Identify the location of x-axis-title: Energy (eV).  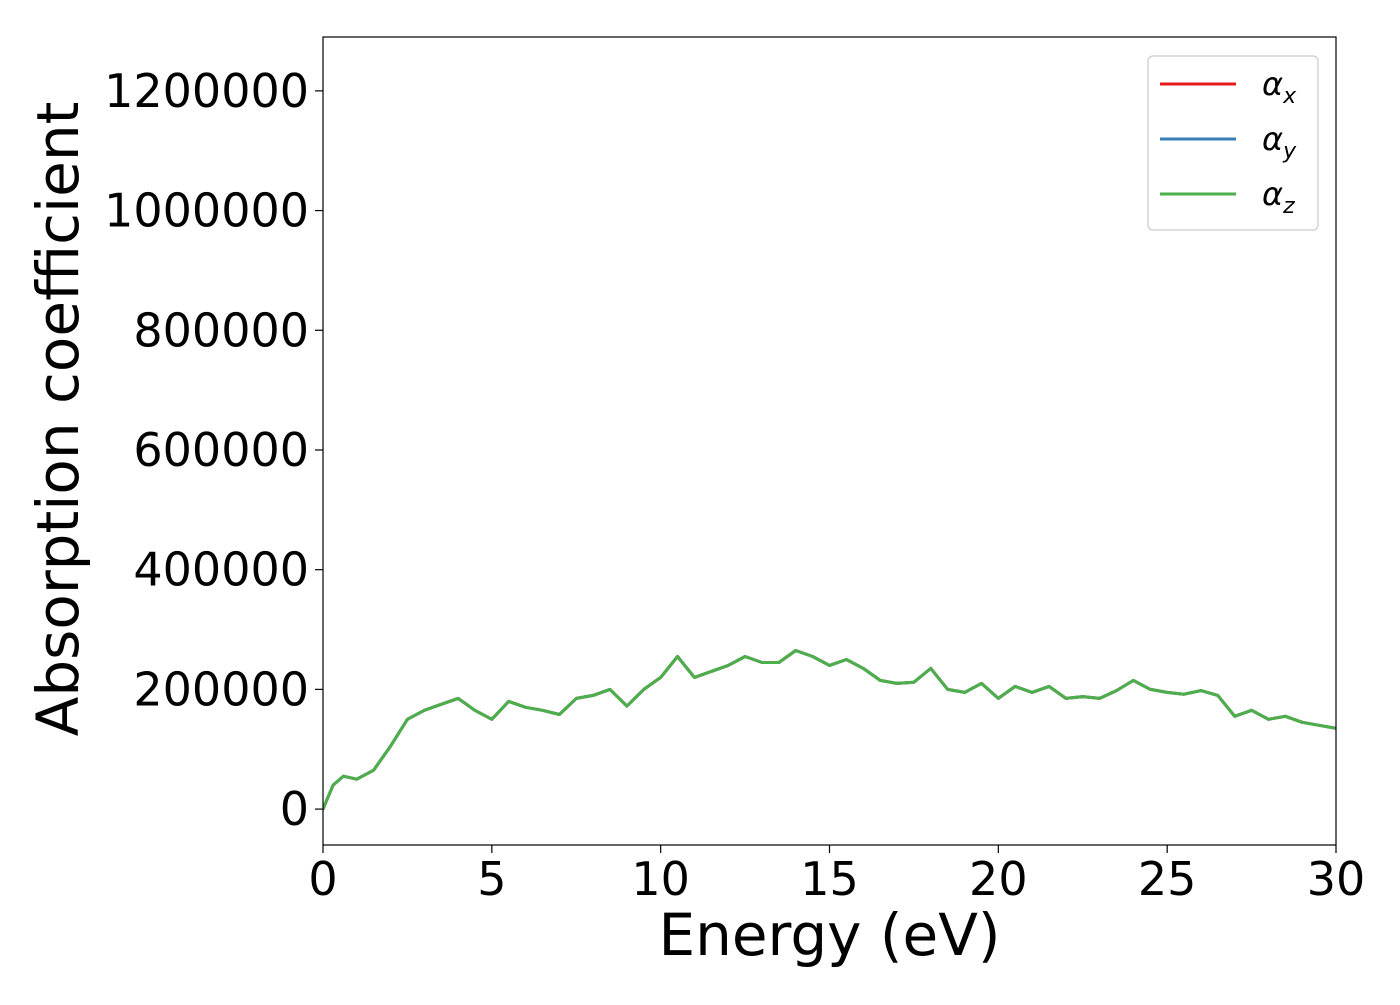
(829, 935).